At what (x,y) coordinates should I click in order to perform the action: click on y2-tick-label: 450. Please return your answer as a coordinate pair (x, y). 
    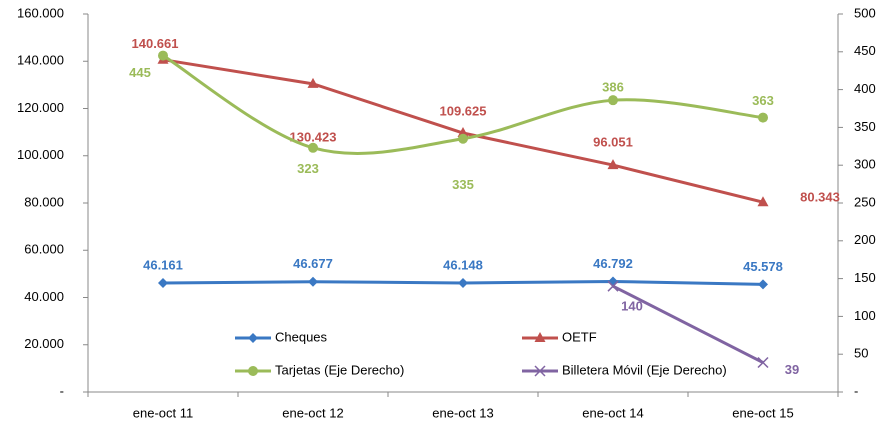
    Looking at the image, I should click on (865, 50).